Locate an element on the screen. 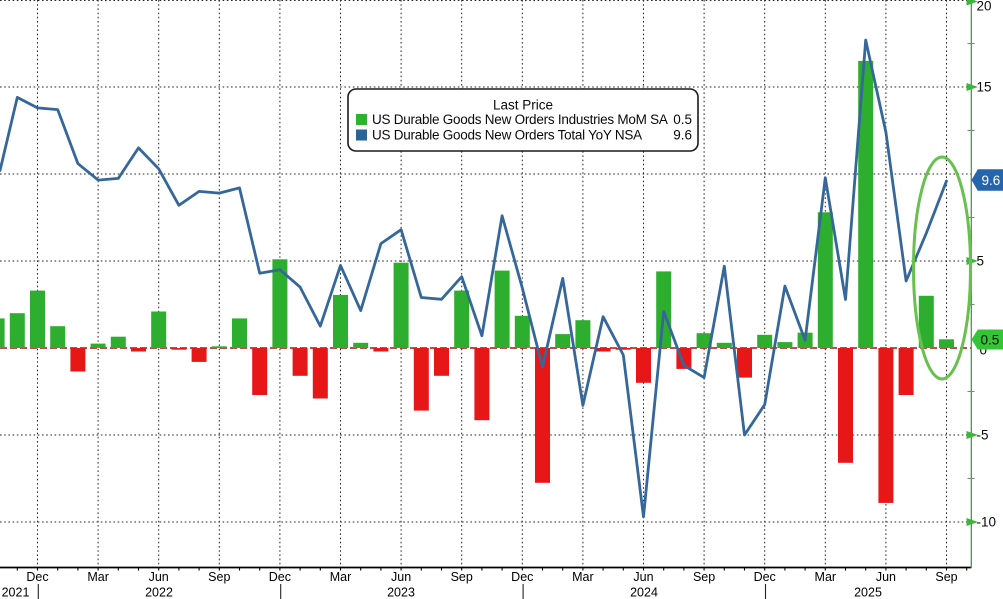  svg-text: 2021 is located at coordinates (16, 592).